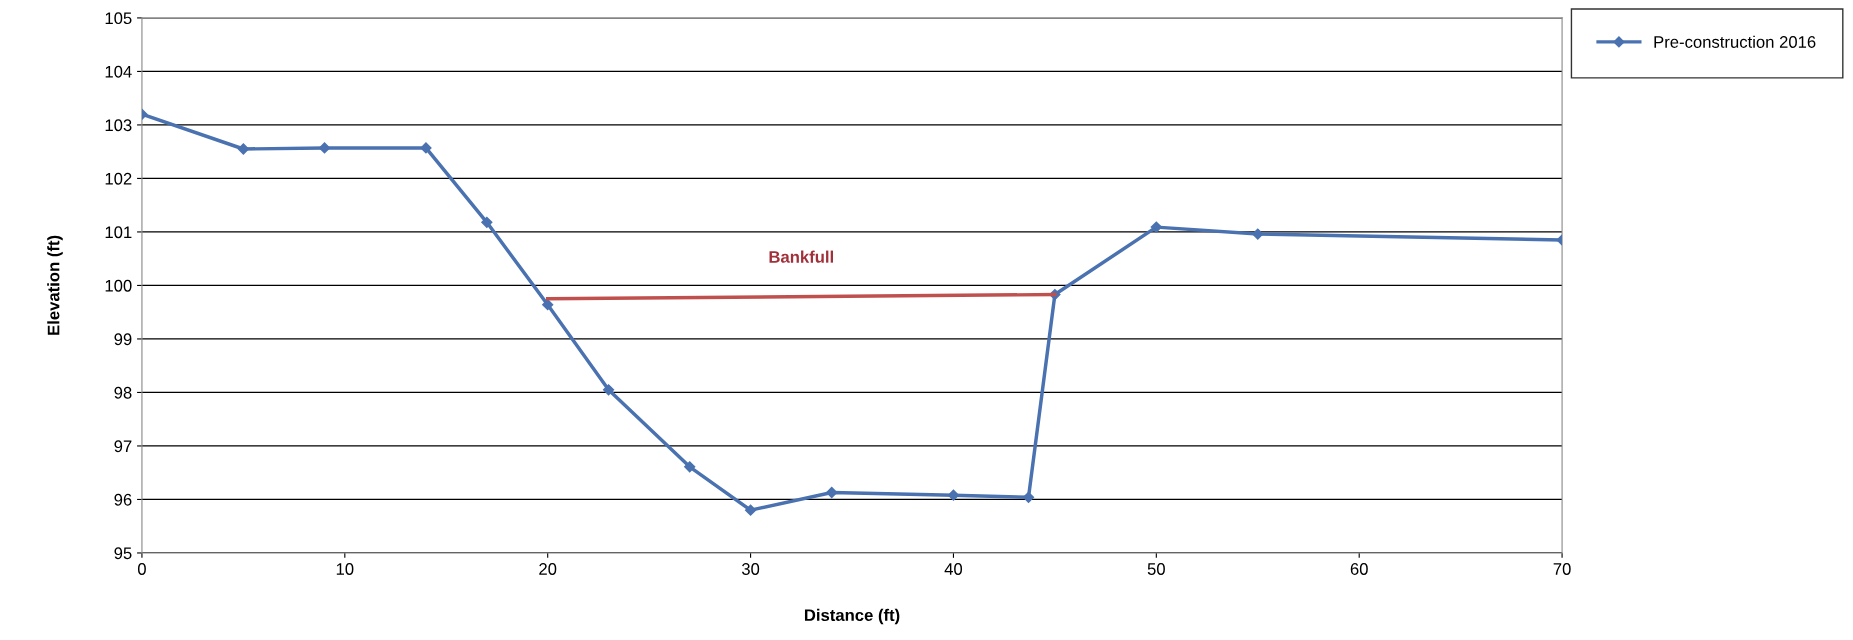 The height and width of the screenshot is (640, 1853). I want to click on x-tick-label: 60, so click(1359, 569).